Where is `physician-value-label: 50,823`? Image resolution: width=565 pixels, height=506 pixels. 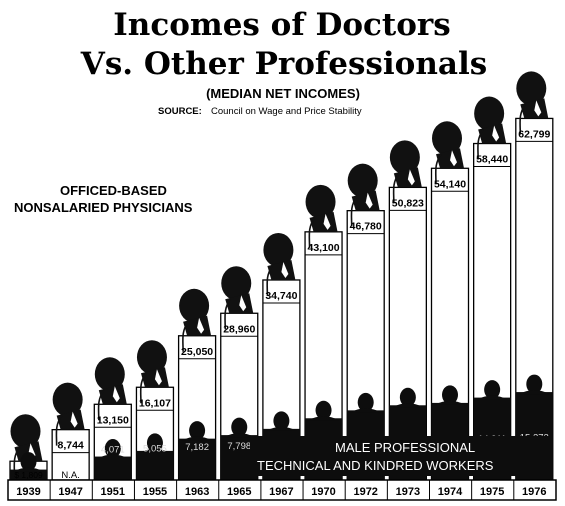
physician-value-label: 50,823 is located at coordinates (408, 203).